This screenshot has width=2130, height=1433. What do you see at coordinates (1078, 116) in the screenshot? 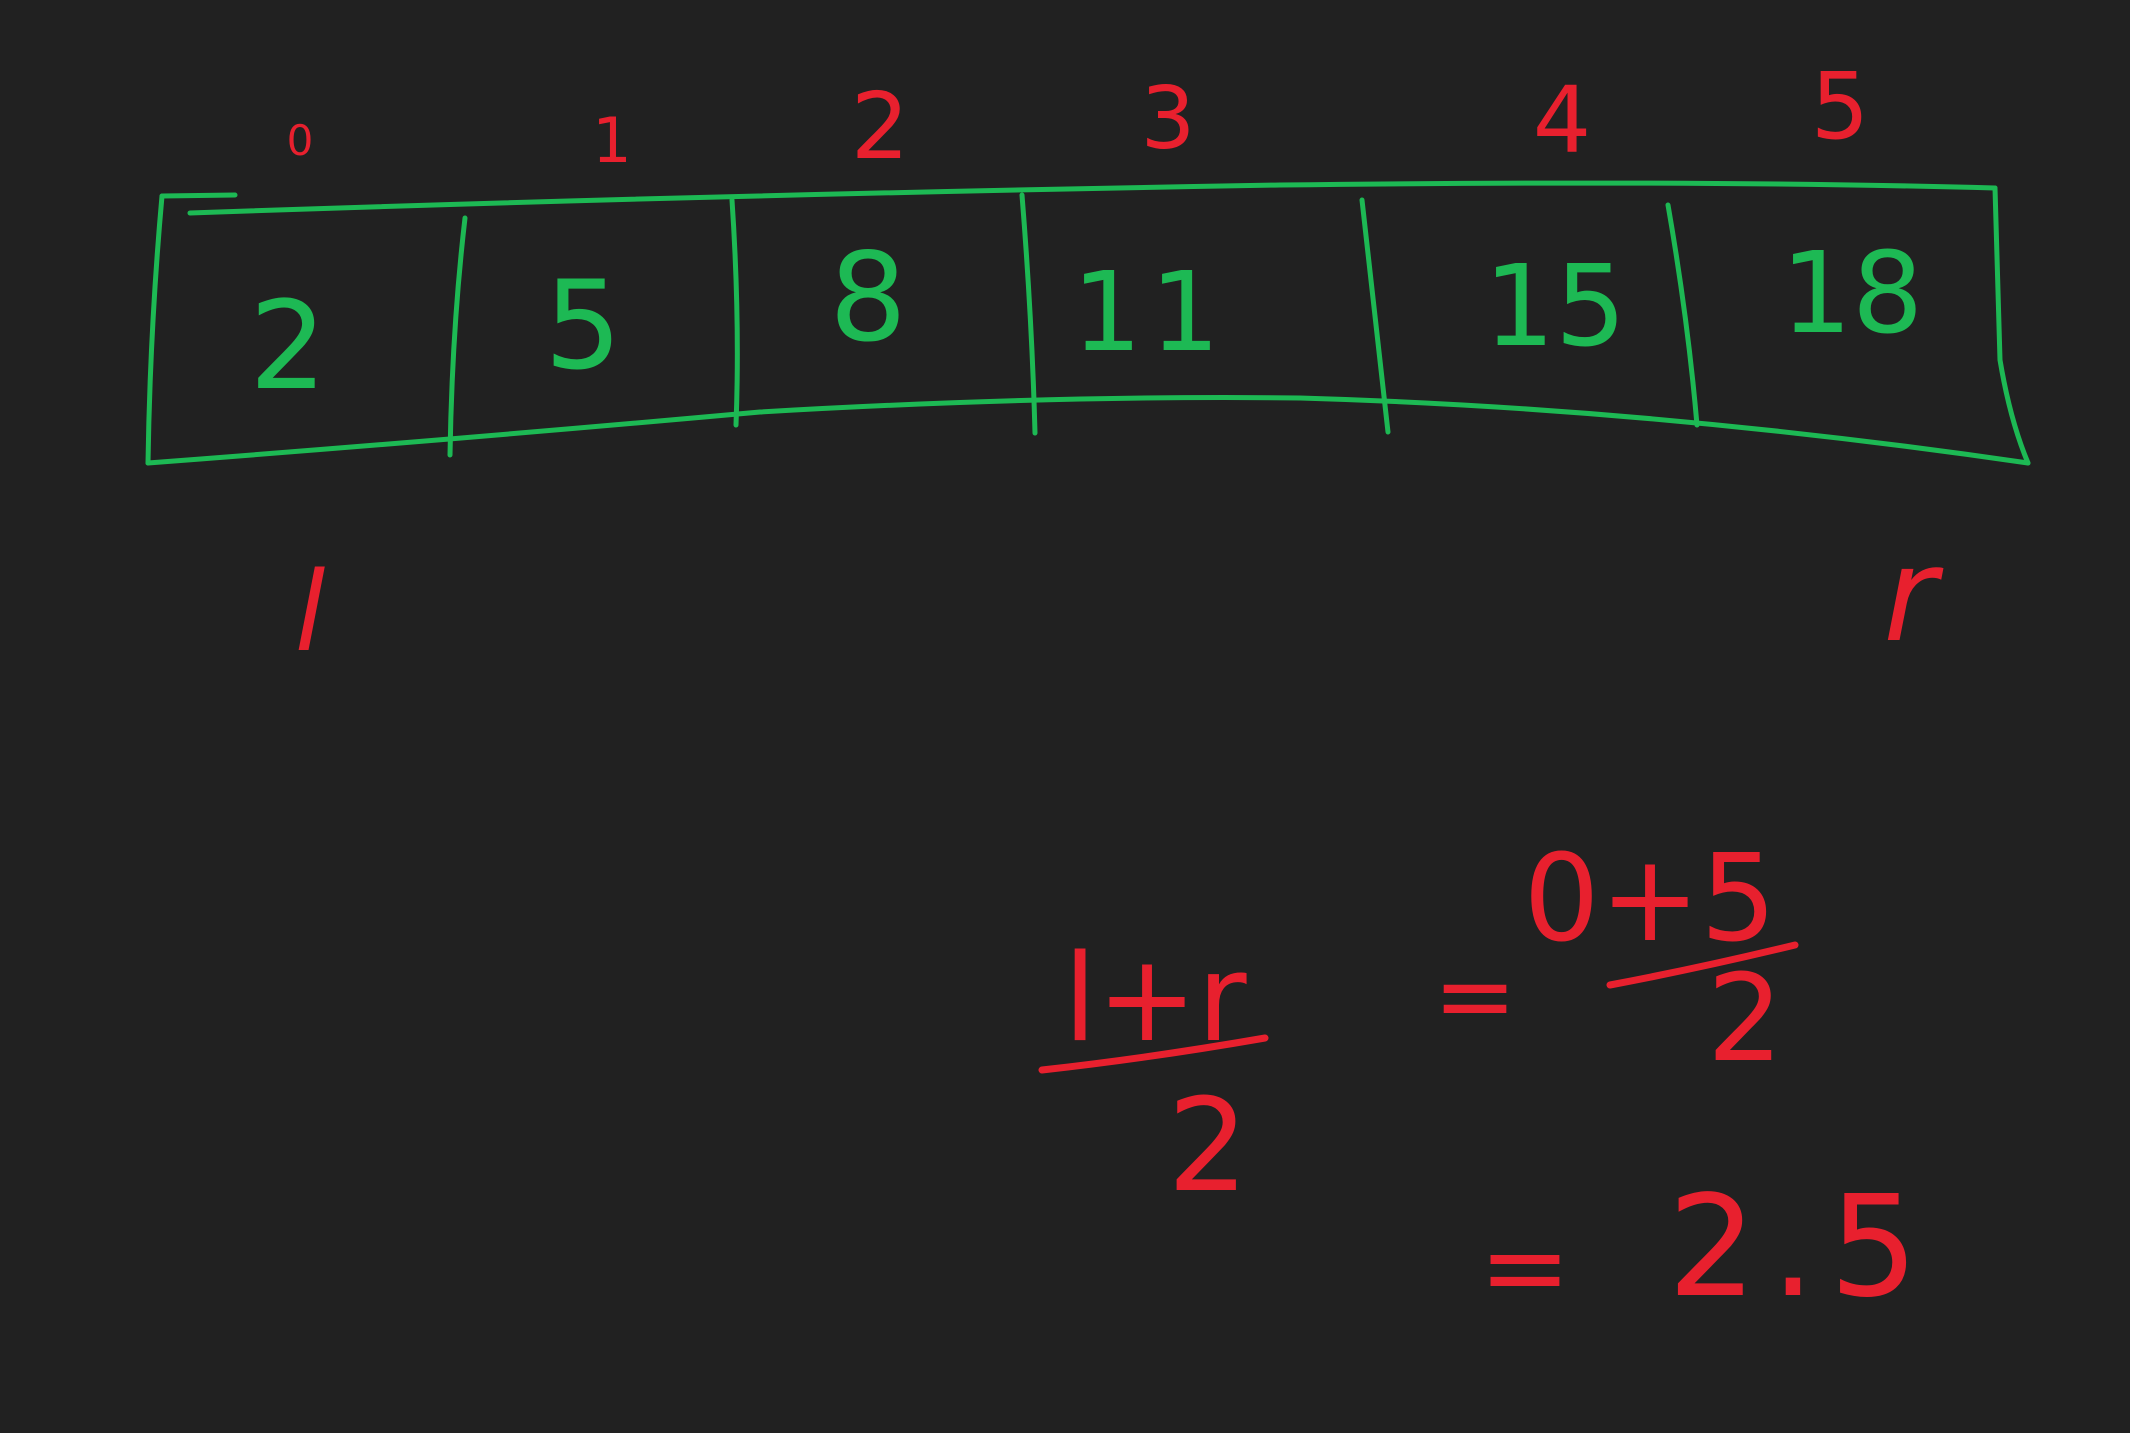
I see `array-indices: 0 1 2 3 4 5` at bounding box center [1078, 116].